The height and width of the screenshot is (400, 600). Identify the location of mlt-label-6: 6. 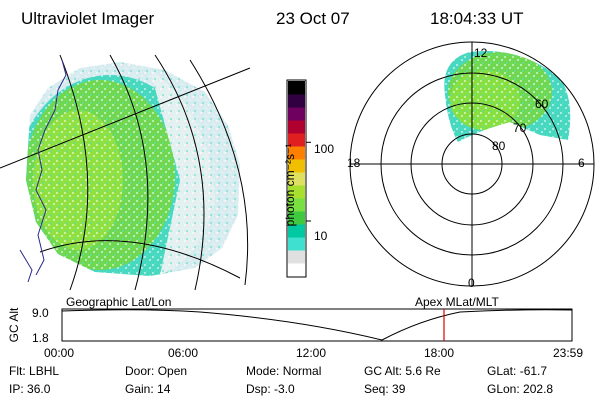
(581, 163).